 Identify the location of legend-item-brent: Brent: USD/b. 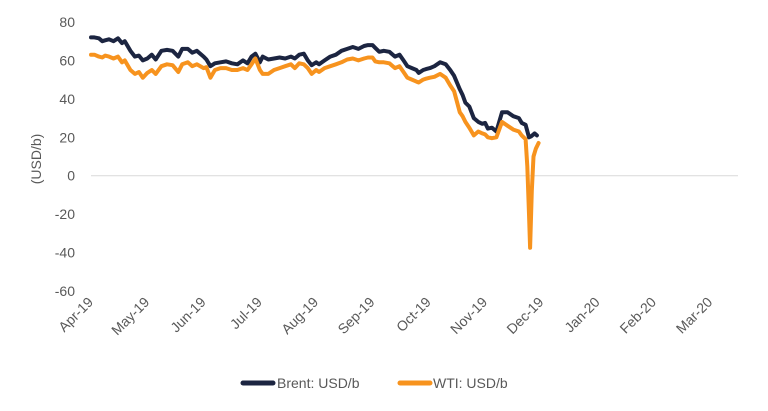
(300, 383).